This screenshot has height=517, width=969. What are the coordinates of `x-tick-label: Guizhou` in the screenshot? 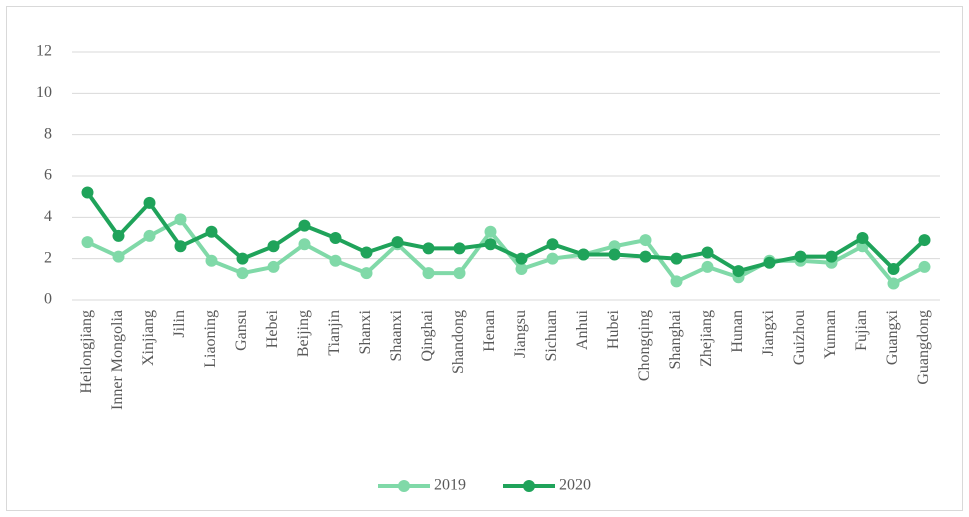 It's located at (799, 337).